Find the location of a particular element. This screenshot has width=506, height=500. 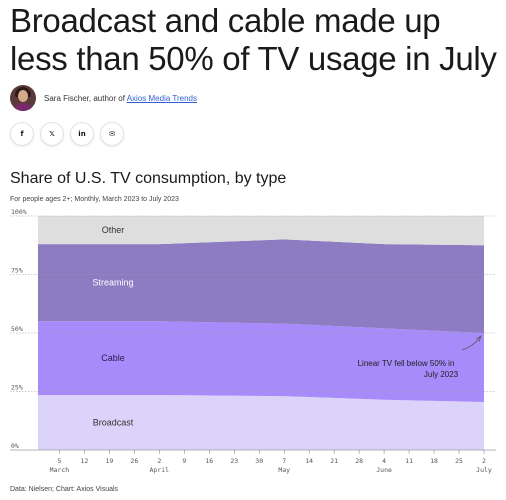

y-axis-labels: 0% 25% 50% 75% 100% is located at coordinates (19, 329).